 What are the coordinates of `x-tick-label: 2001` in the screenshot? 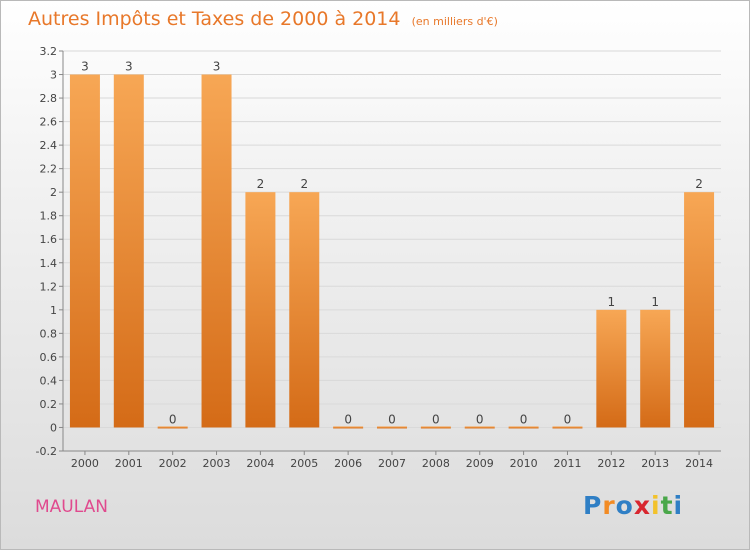 It's located at (129, 463).